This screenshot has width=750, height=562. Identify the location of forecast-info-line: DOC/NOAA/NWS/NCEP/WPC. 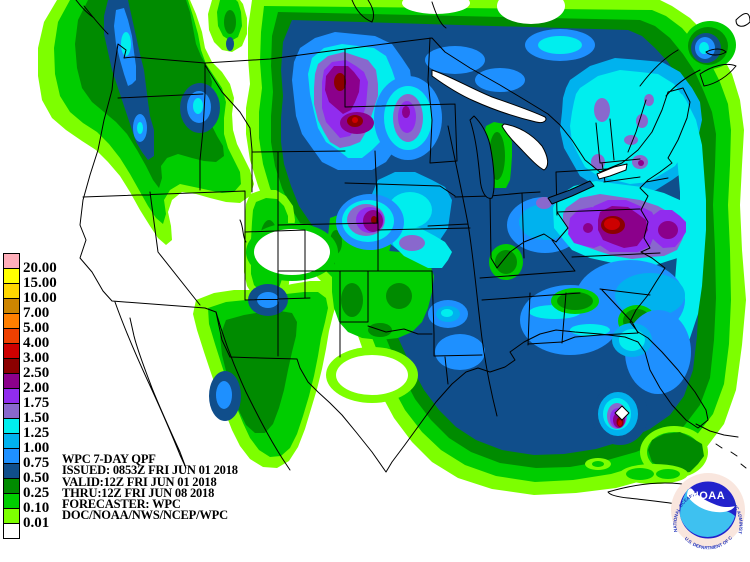
(145, 515).